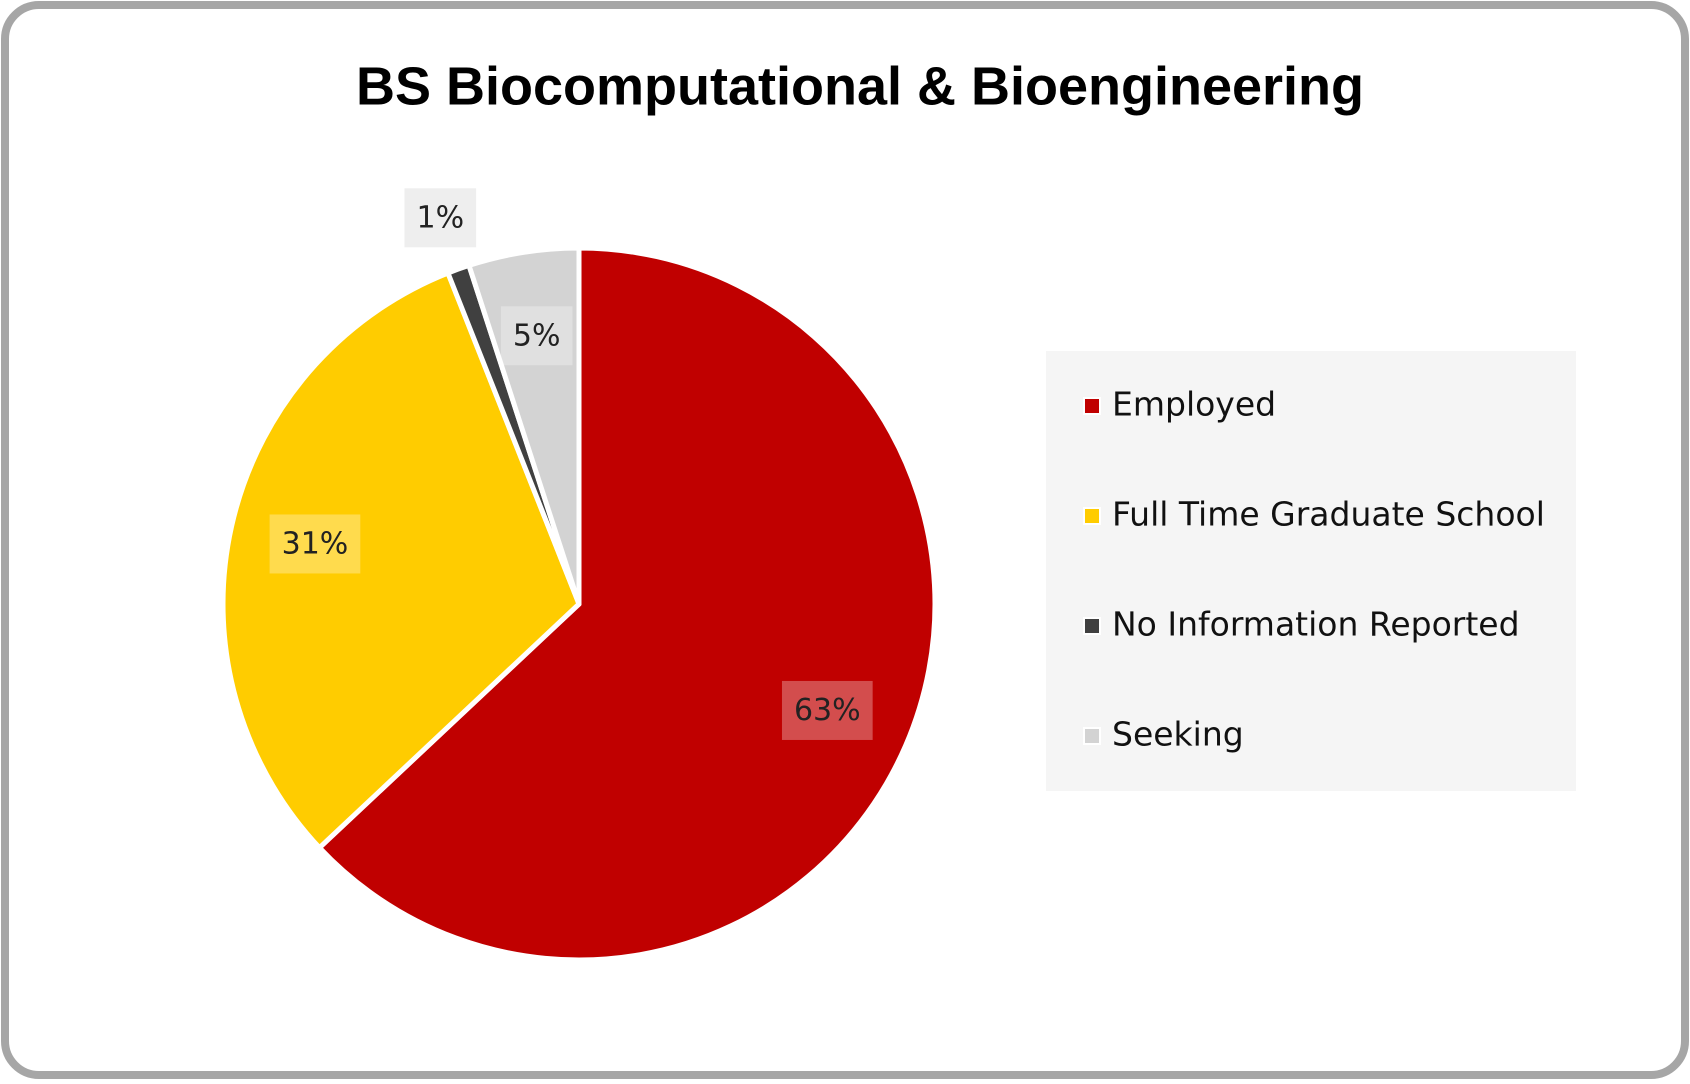 Image resolution: width=1690 pixels, height=1084 pixels. What do you see at coordinates (1316, 624) in the screenshot?
I see `legend-label: No Information Reported` at bounding box center [1316, 624].